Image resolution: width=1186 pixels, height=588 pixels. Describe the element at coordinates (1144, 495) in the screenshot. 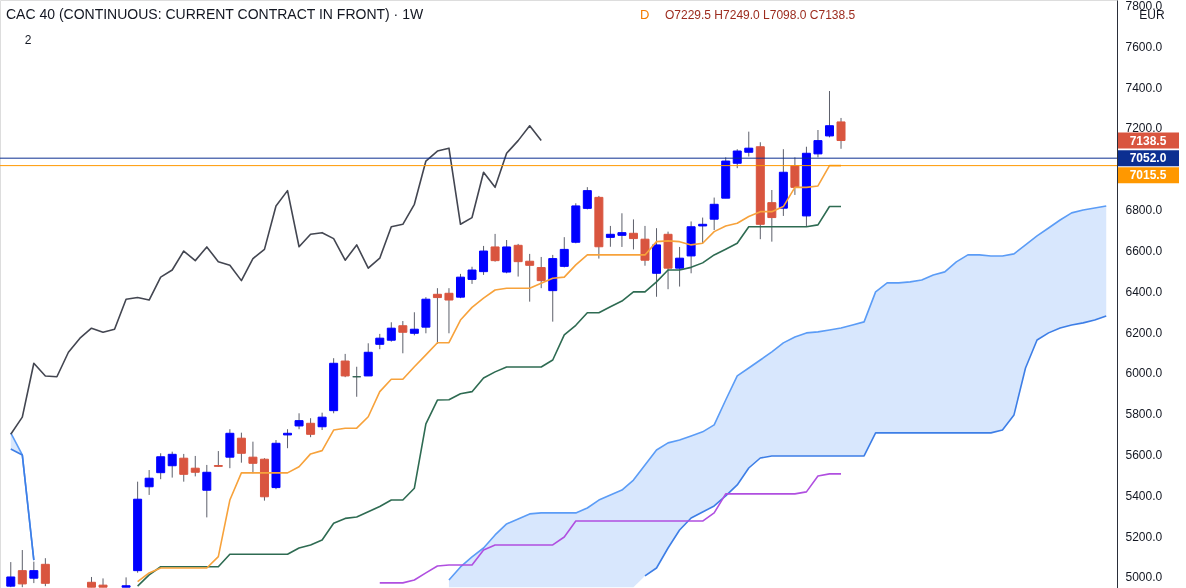

I see `y-tick-label: 5400.0` at that location.